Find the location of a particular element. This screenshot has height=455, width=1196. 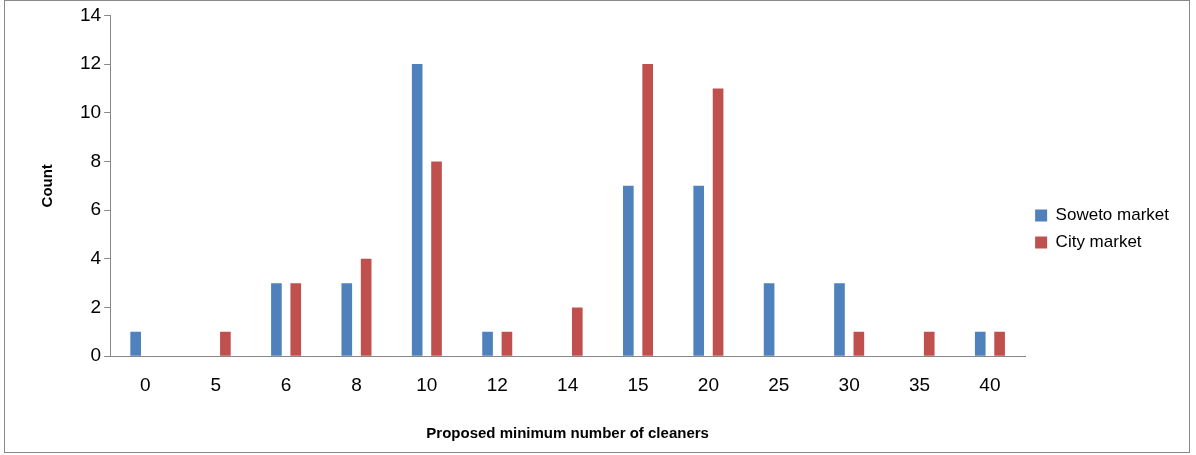

legend-label: City market is located at coordinates (1098, 242).